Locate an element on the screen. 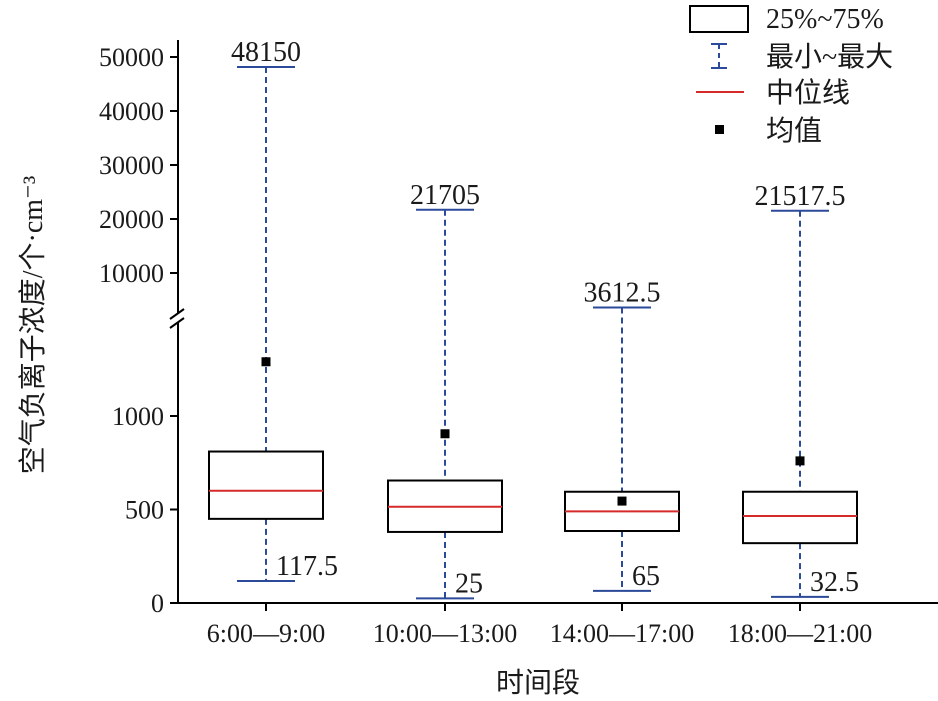 Image resolution: width=938 pixels, height=701 pixels. y-tick-label: 20000 is located at coordinates (131, 219).